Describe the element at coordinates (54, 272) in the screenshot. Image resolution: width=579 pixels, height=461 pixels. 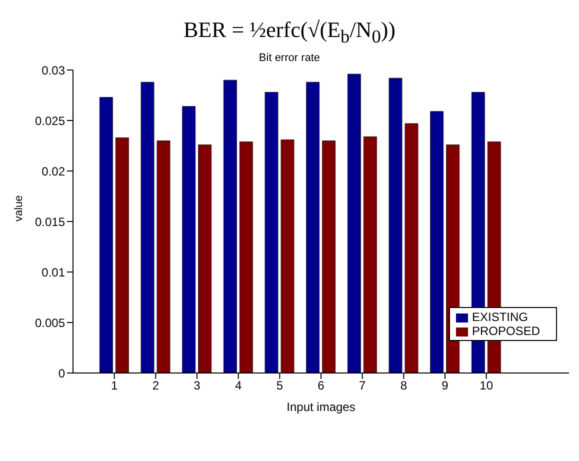
I see `y-tick-label: 0.01` at that location.